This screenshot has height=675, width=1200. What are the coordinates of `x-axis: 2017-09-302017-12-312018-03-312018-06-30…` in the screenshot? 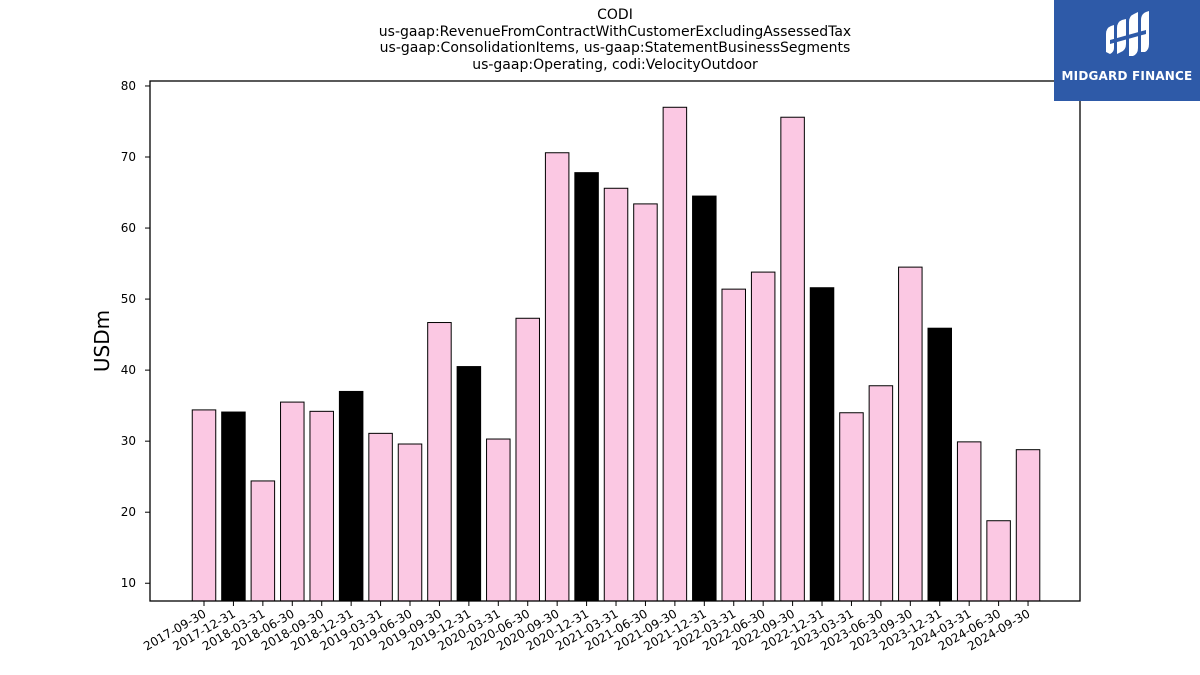 It's located at (587, 627).